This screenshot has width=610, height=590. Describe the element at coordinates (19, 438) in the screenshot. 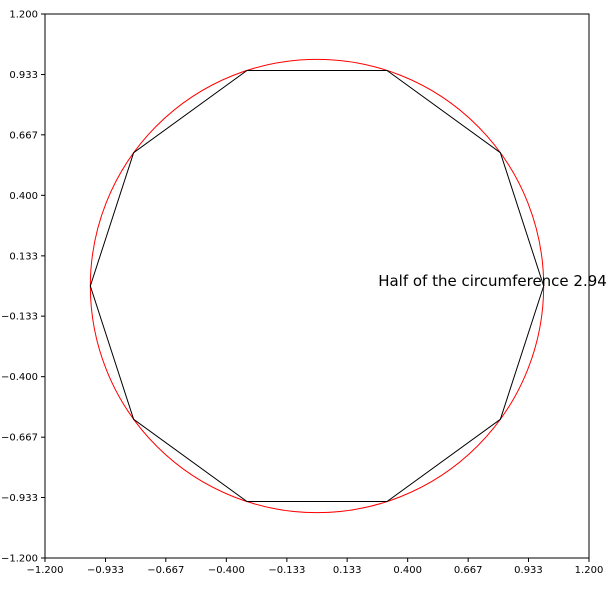

I see `y-tick-label: −0.667` at that location.